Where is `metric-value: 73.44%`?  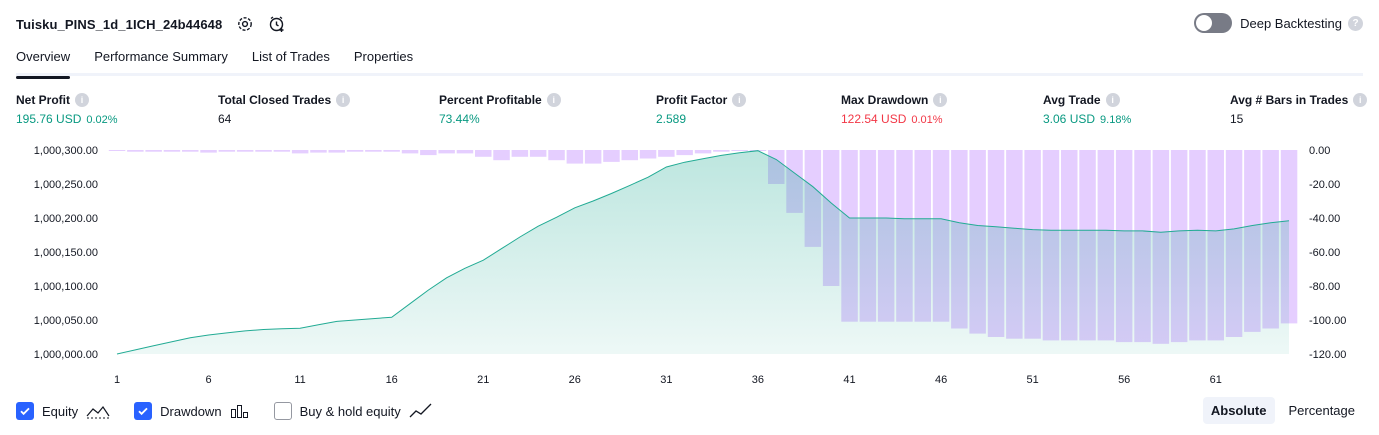 metric-value: 73.44% is located at coordinates (459, 119).